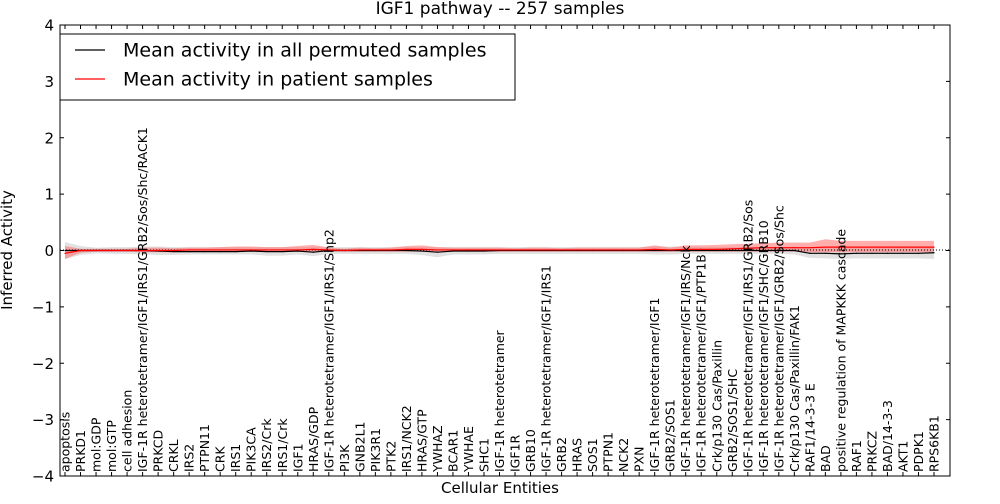  What do you see at coordinates (701, 363) in the screenshot?
I see `x-tick-label: IGF-1R heterotetramer/IGF1/PTP1B` at bounding box center [701, 363].